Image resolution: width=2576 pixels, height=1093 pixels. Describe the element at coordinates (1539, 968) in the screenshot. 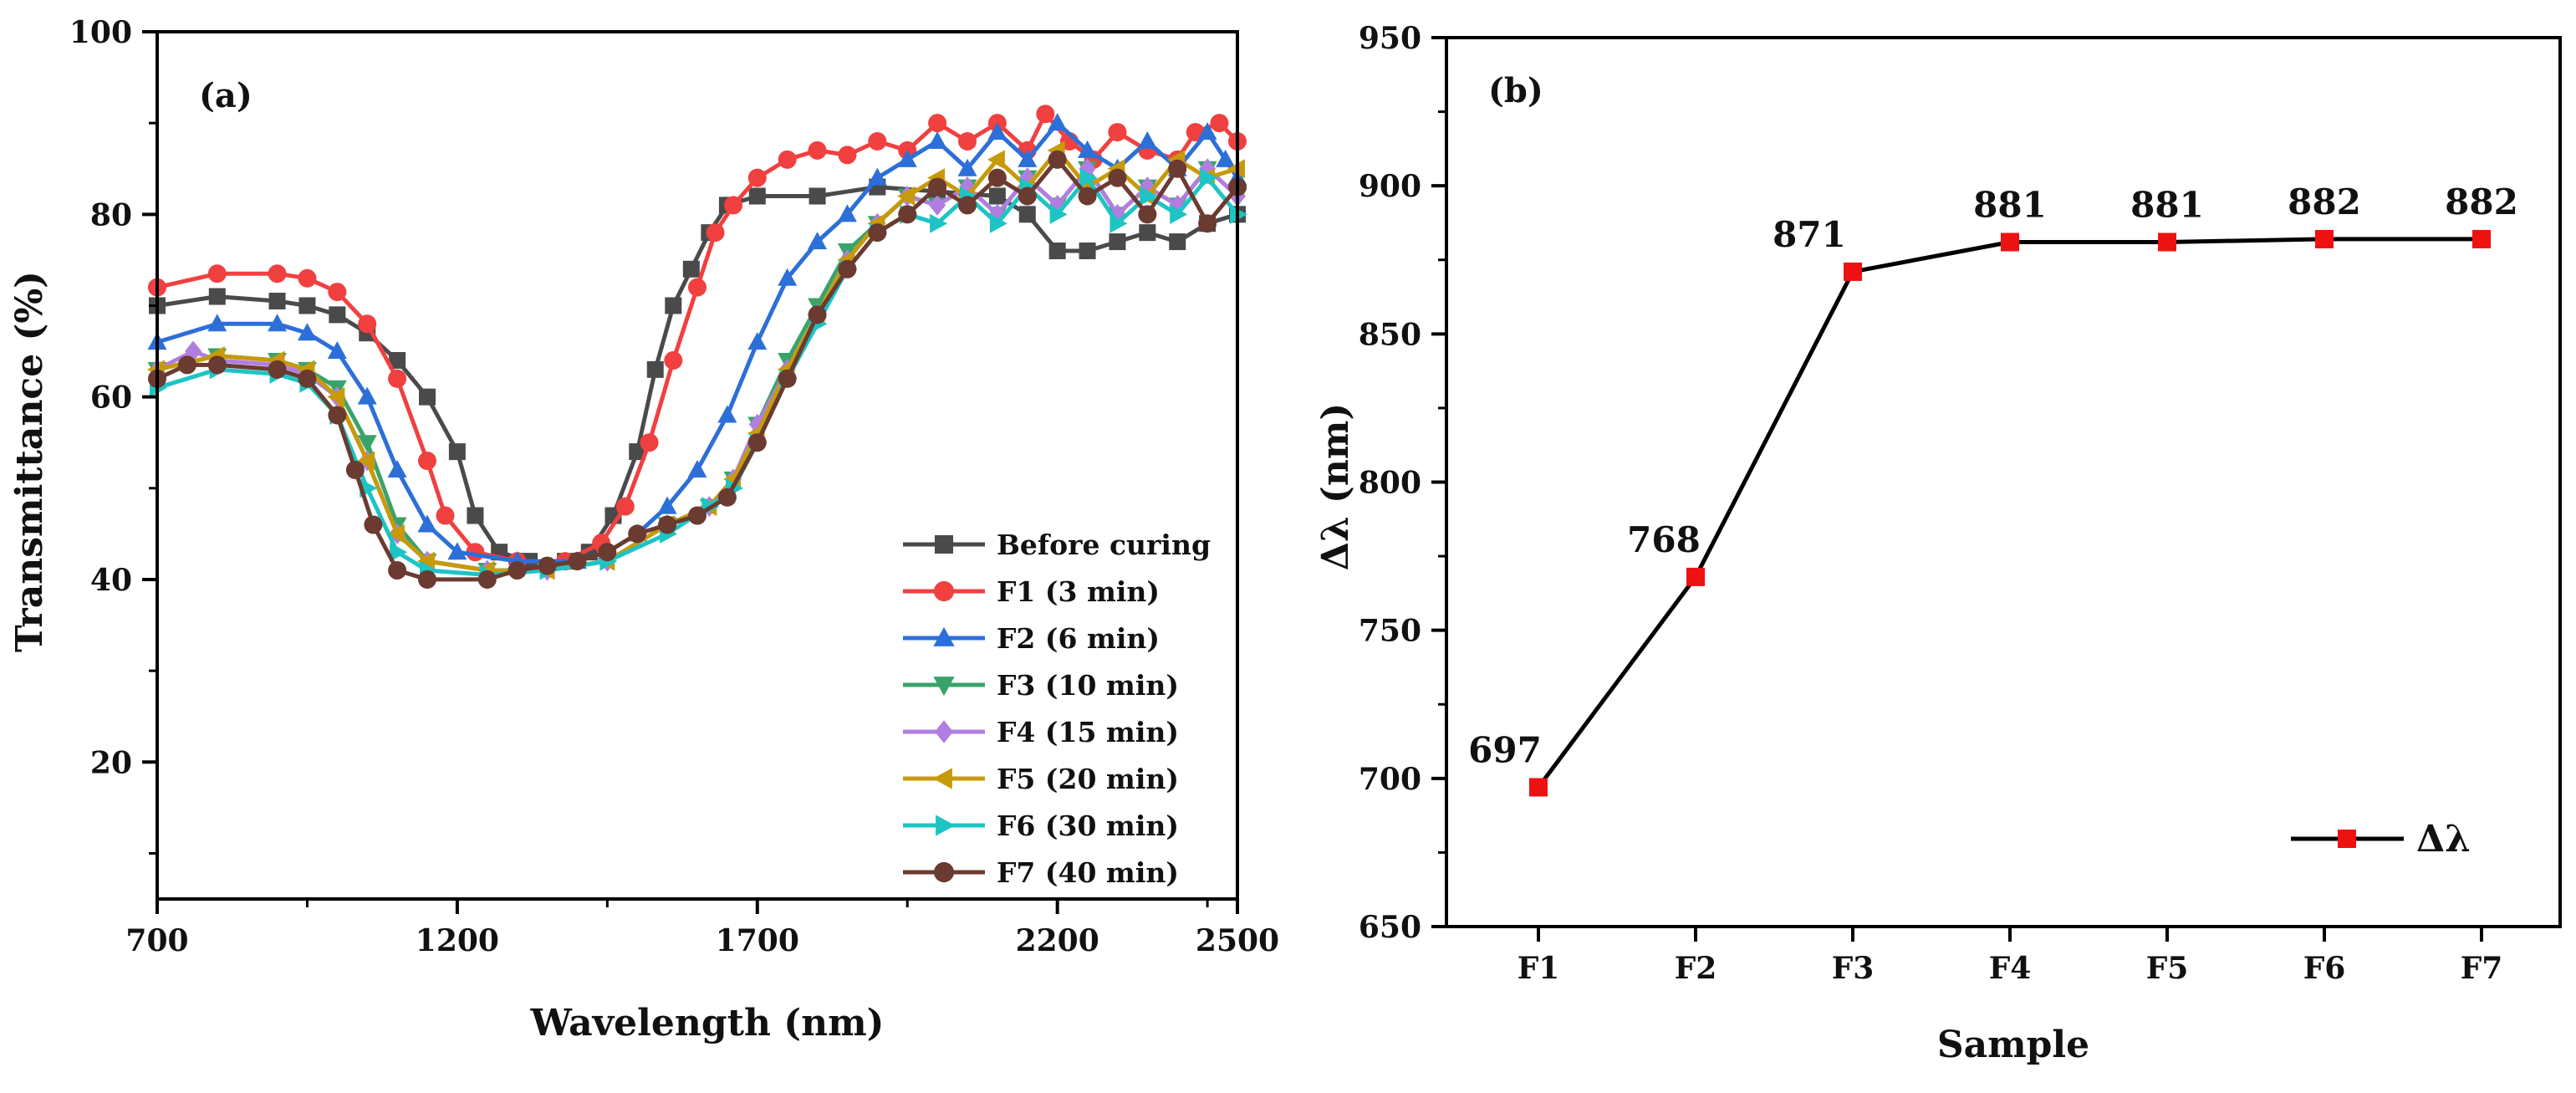

I see `x-tick-label: F1` at that location.